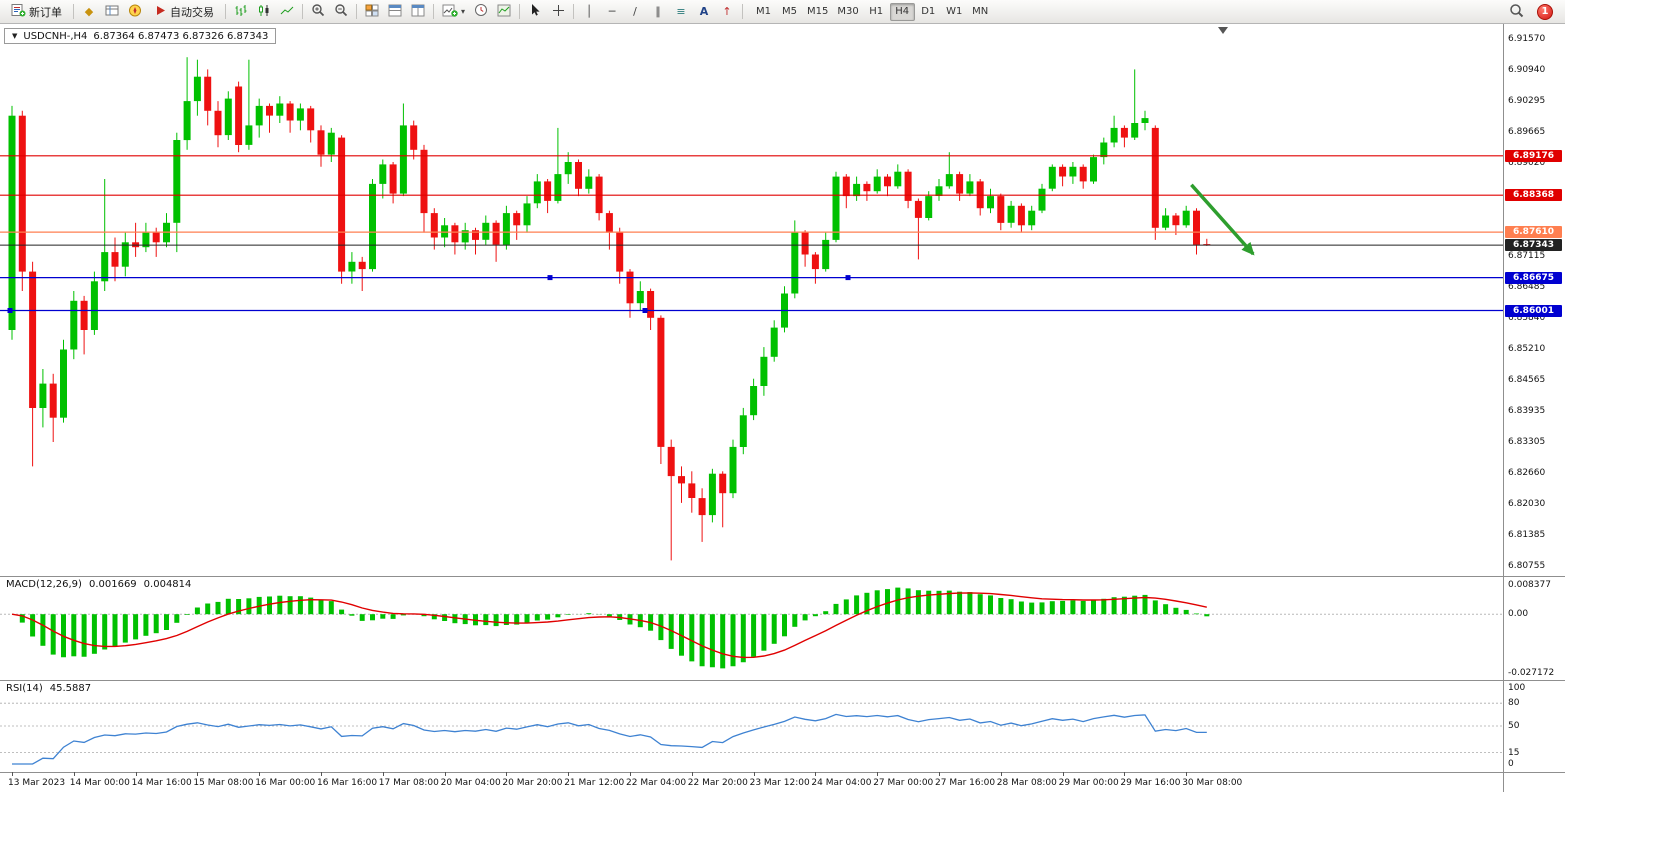 The height and width of the screenshot is (844, 1665). What do you see at coordinates (658, 12) in the screenshot?
I see `channel-tool-button: ∥` at bounding box center [658, 12].